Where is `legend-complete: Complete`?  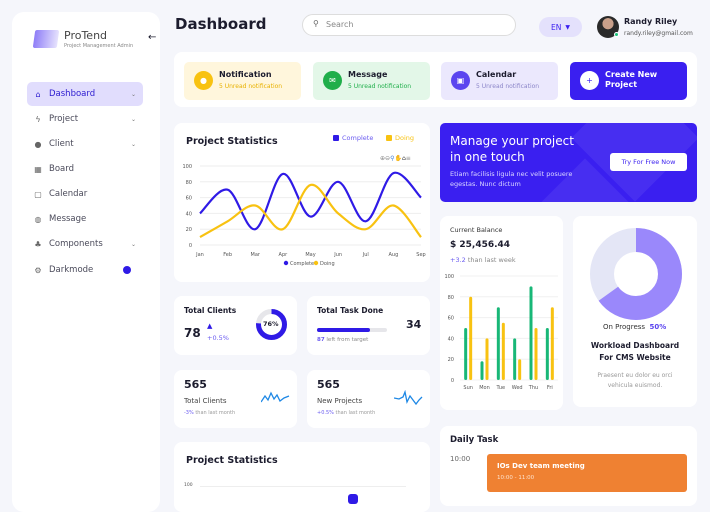 legend-complete: Complete is located at coordinates (358, 138).